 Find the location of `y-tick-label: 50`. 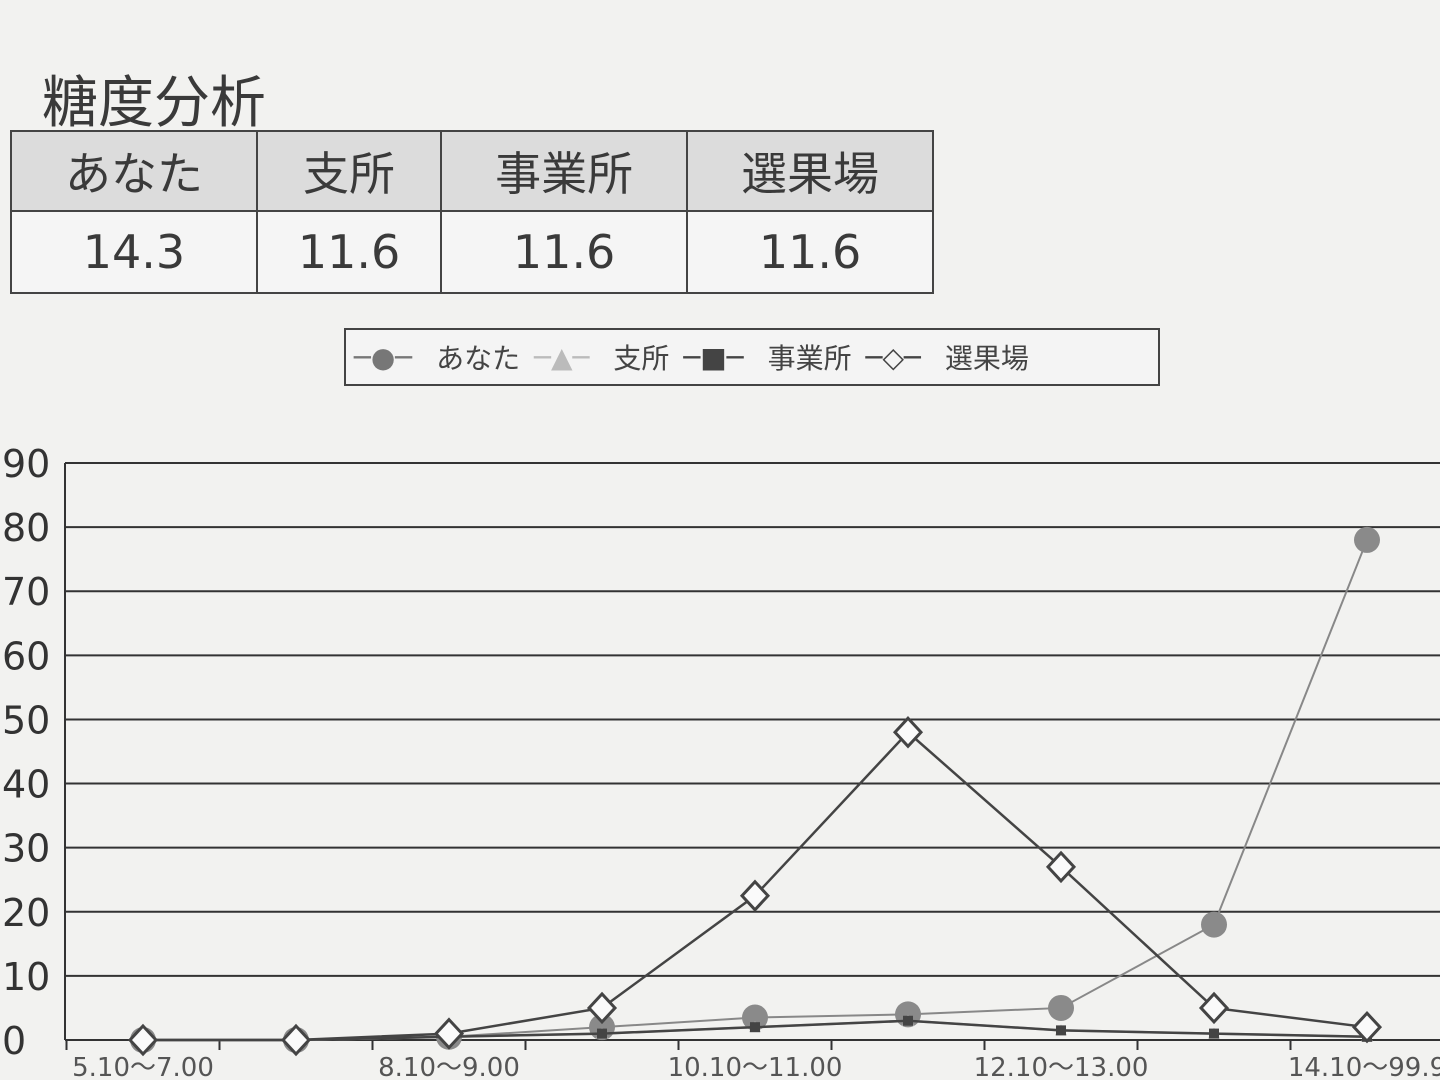

y-tick-label: 50 is located at coordinates (26, 720).